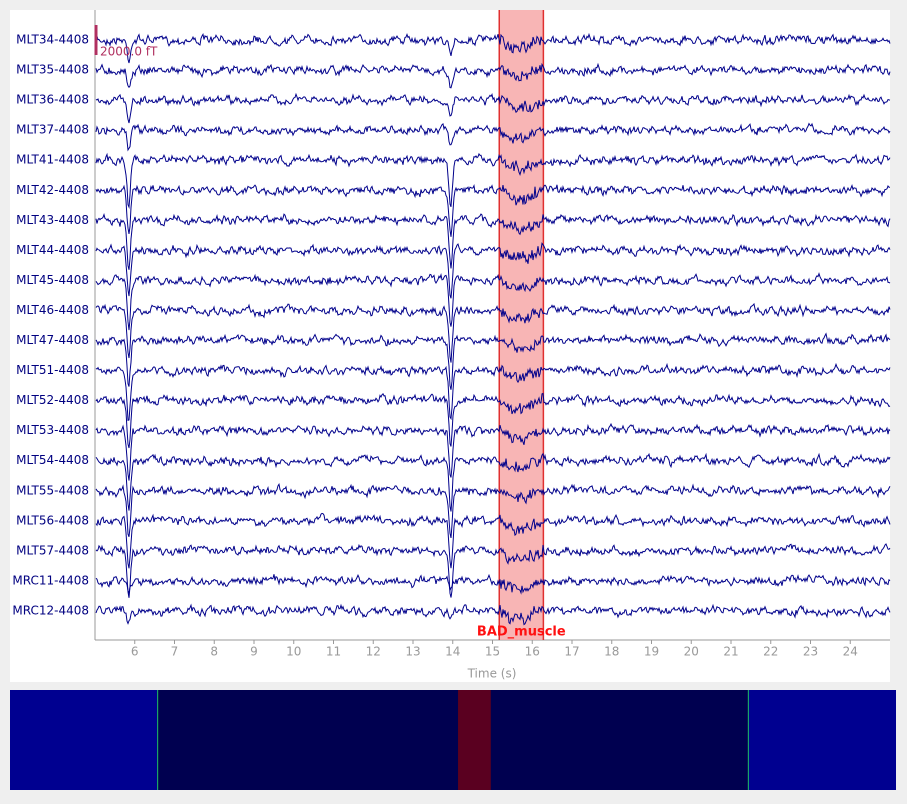 This screenshot has width=907, height=804. Describe the element at coordinates (532, 652) in the screenshot. I see `x-tick-label: 16` at that location.